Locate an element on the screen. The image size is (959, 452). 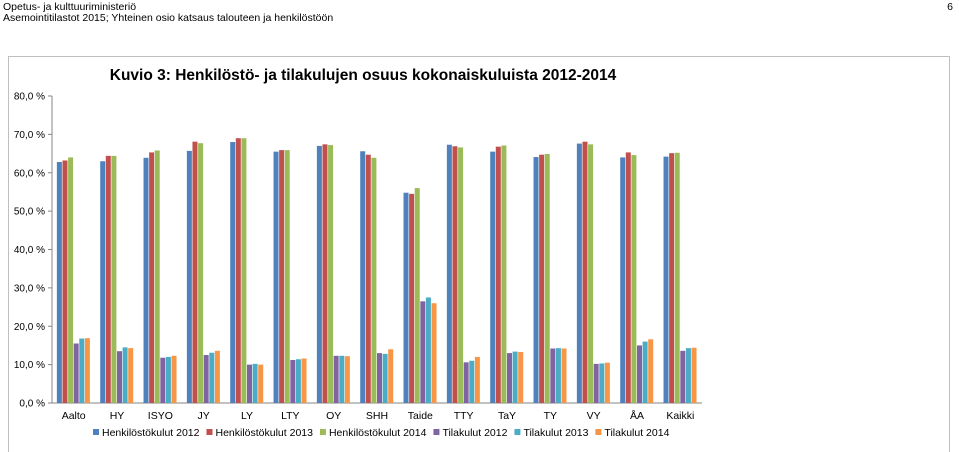
y-tick-label: 70,0 % is located at coordinates (29, 135).